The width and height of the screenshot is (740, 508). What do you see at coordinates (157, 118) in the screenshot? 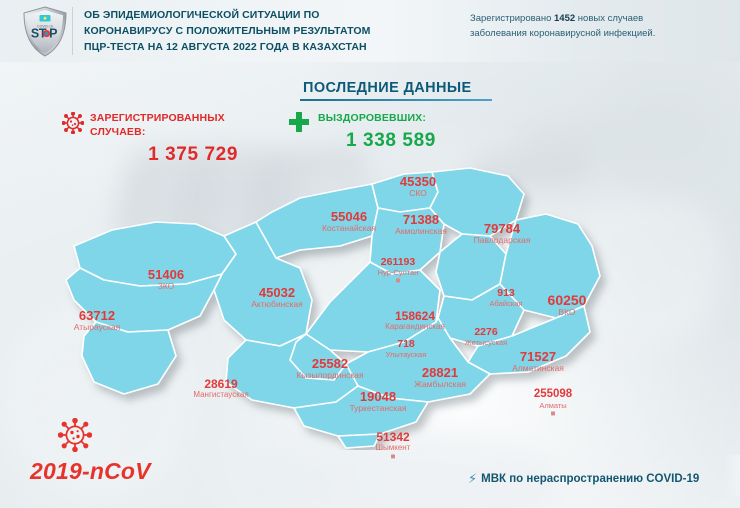
I see `registered-cases-label-line1: ЗАРЕГИСТРИРОВАННЫХ` at bounding box center [157, 118].